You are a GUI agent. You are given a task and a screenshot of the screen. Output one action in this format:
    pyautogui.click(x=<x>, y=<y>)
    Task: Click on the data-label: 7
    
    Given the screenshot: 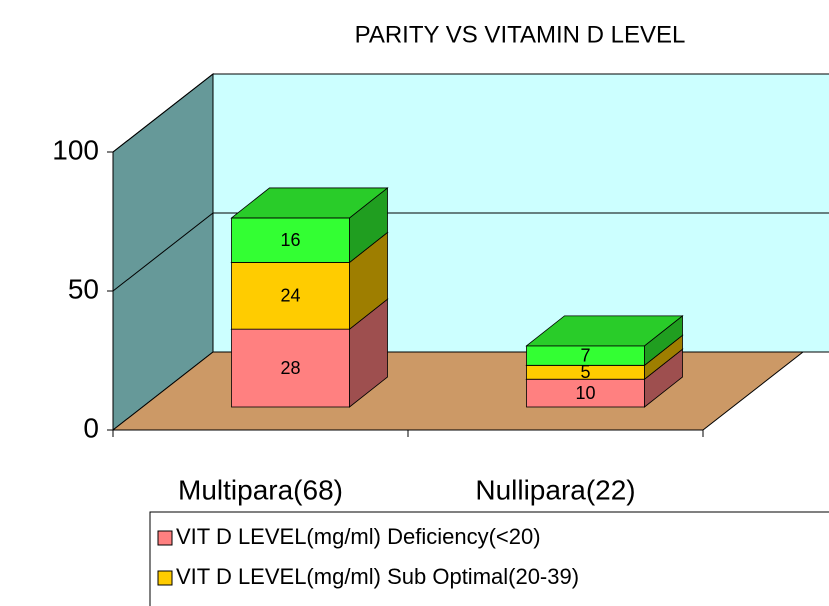 What is the action you would take?
    pyautogui.click(x=585, y=355)
    